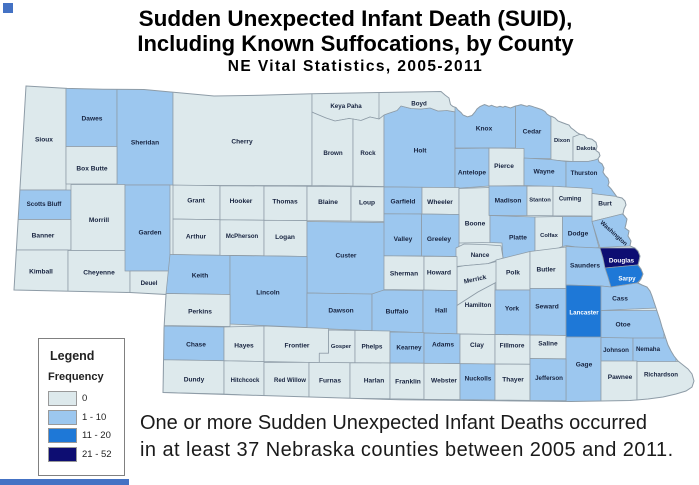 This screenshot has width=699, height=485. Describe the element at coordinates (543, 171) in the screenshot. I see `svg-text: Wayne` at that location.